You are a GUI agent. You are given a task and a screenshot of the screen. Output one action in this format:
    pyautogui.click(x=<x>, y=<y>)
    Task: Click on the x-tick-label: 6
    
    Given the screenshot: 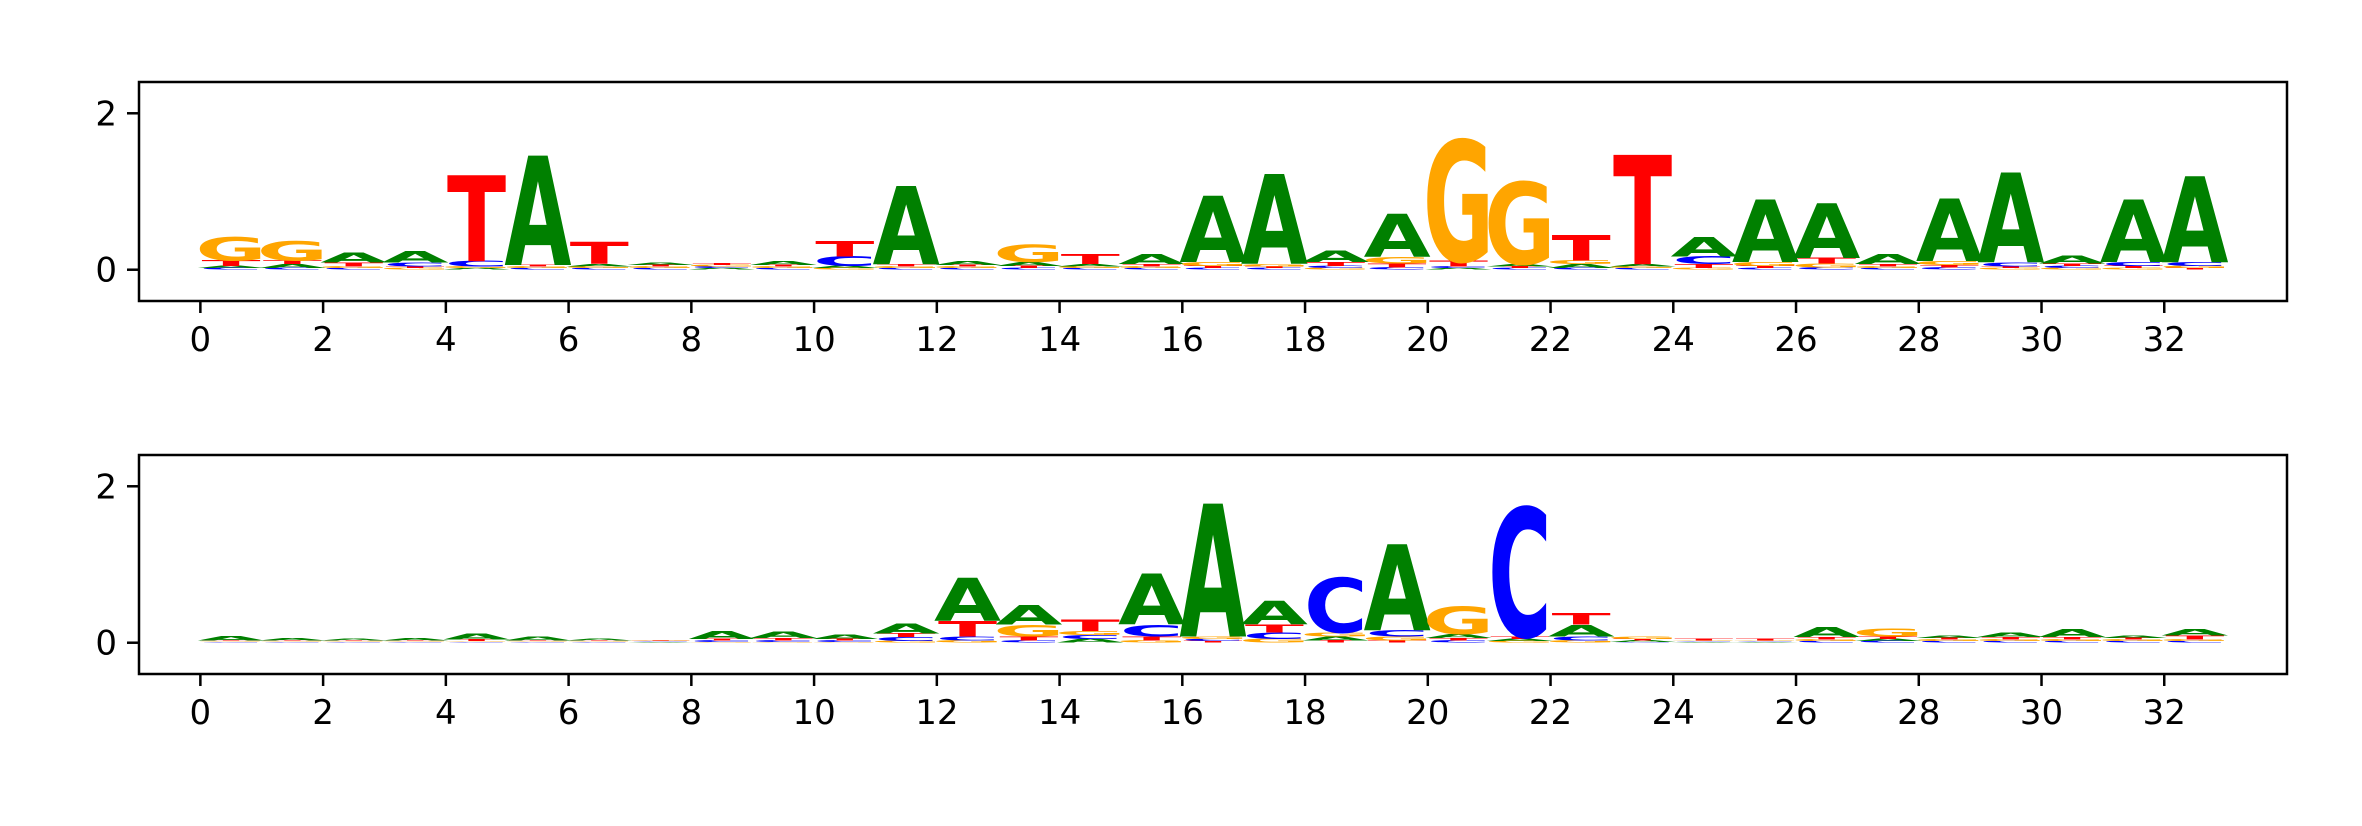 What is the action you would take?
    pyautogui.click(x=569, y=713)
    